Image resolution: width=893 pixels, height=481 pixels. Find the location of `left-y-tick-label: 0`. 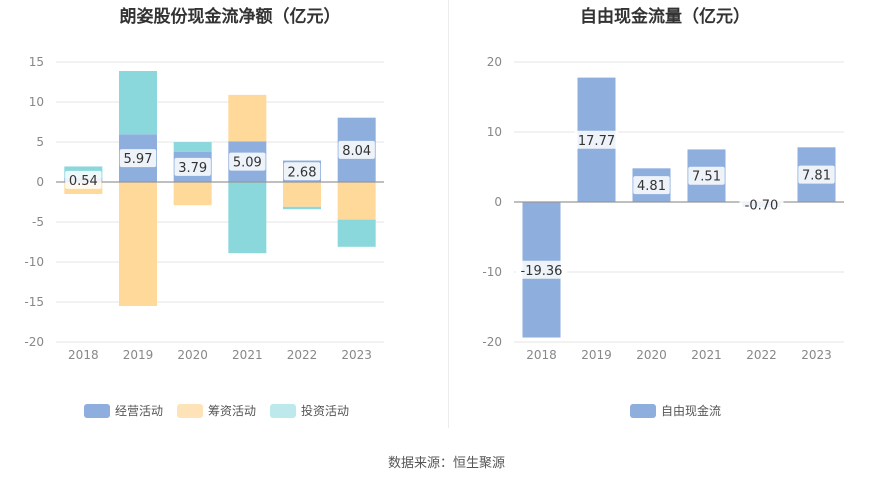

left-y-tick-label: 0 is located at coordinates (40, 182).